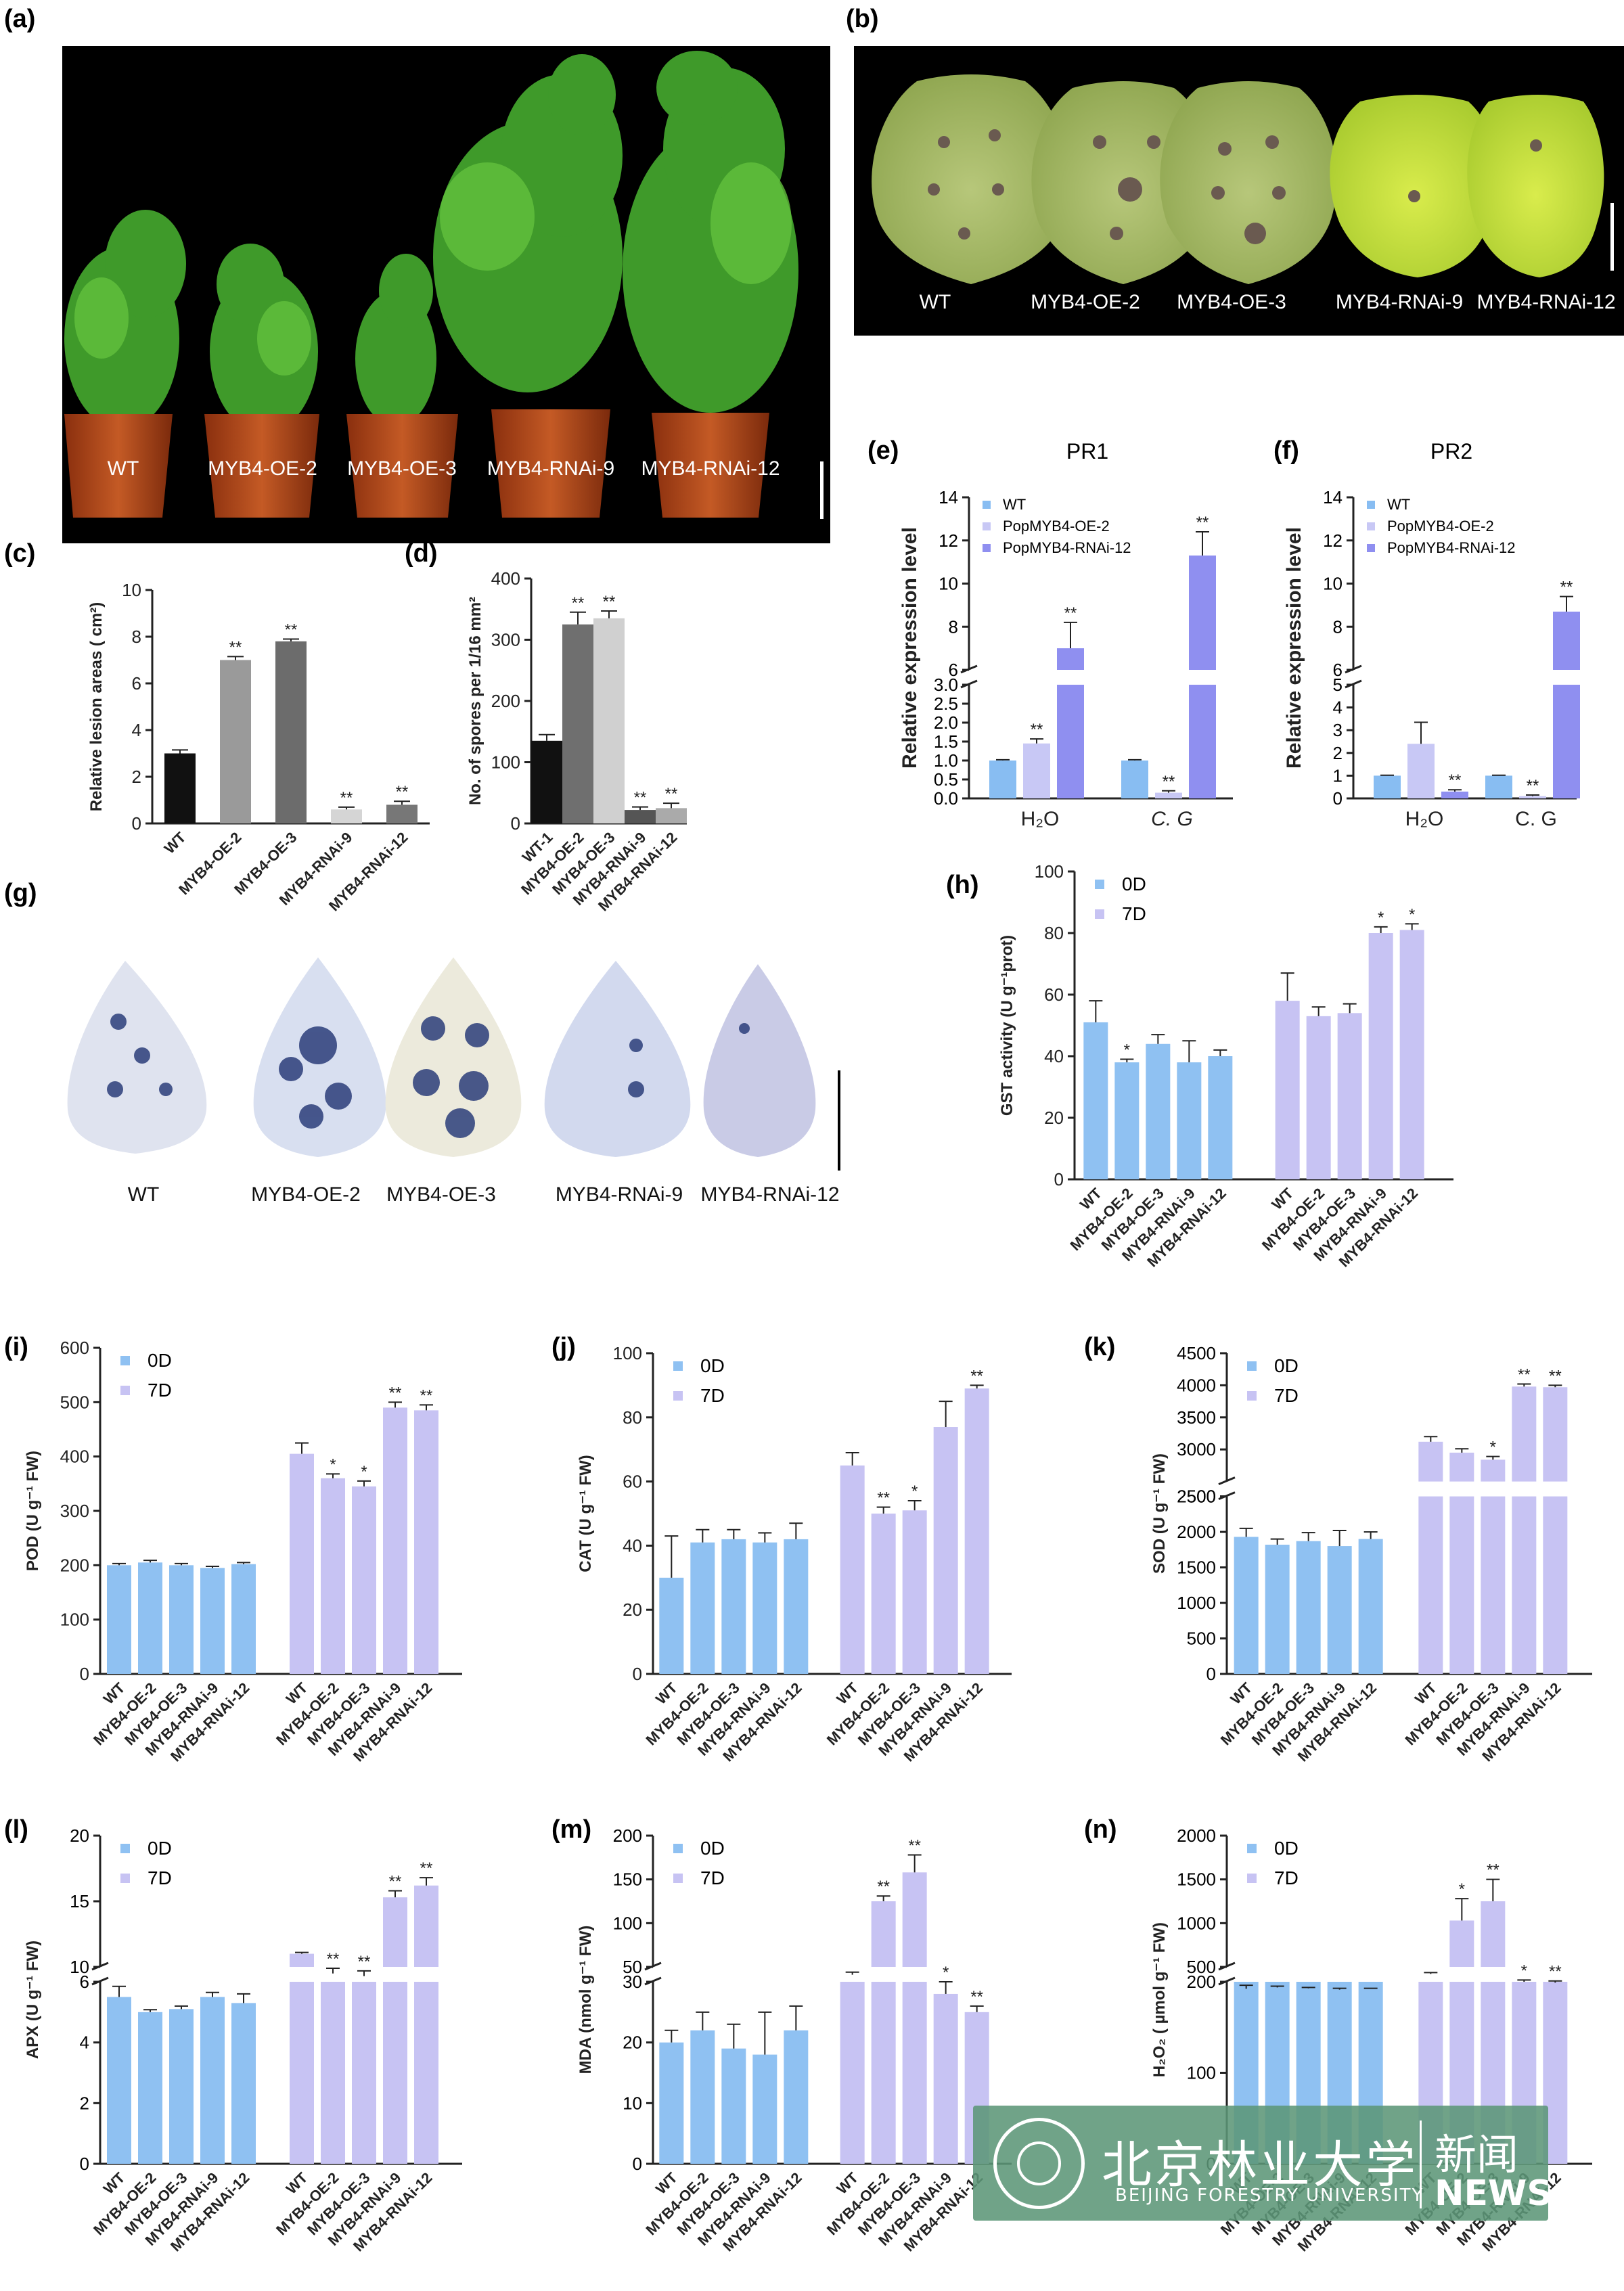 Image resolution: width=1624 pixels, height=2291 pixels. I want to click on chart-i-ylabel: POD (U g⁻¹ FW), so click(33, 1511).